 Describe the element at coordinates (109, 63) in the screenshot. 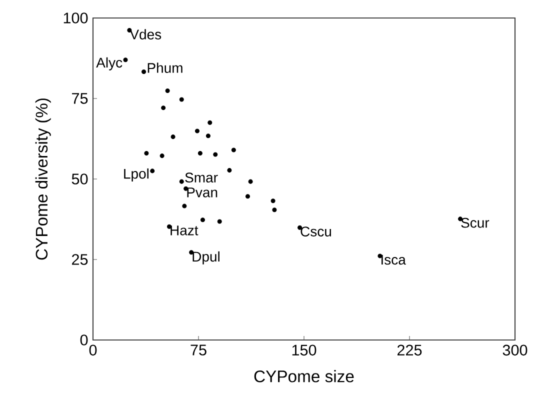

I see `annotation: Alyc` at that location.